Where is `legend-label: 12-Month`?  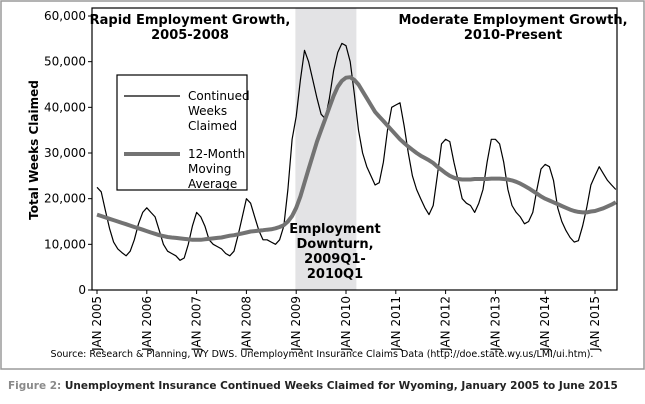 legend-label: 12-Month is located at coordinates (216, 154).